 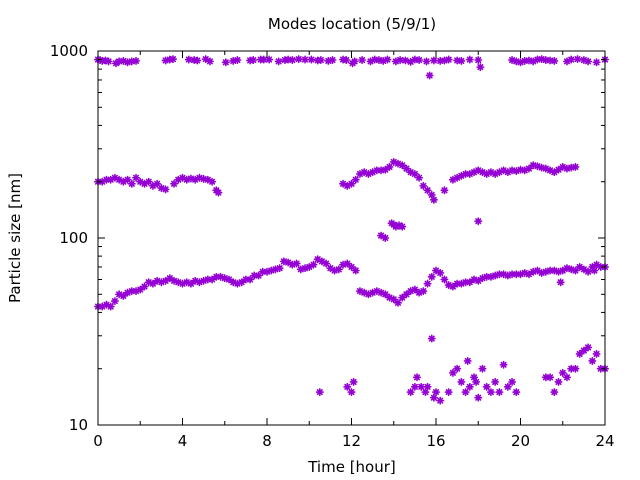 I want to click on y-tick-label: 10, so click(x=78, y=425).